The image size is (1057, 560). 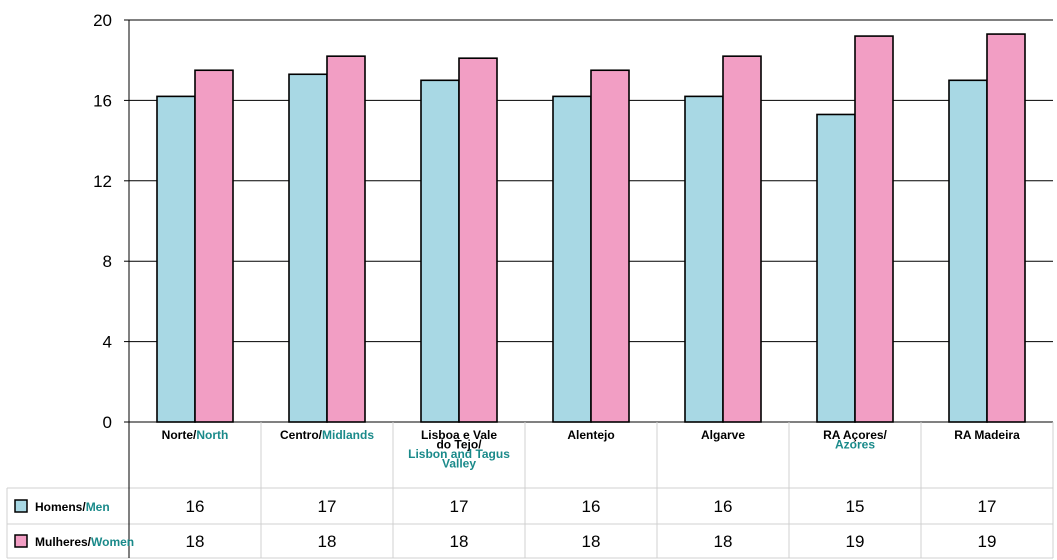 I want to click on category-label-pt: Alentejo, so click(x=590, y=435).